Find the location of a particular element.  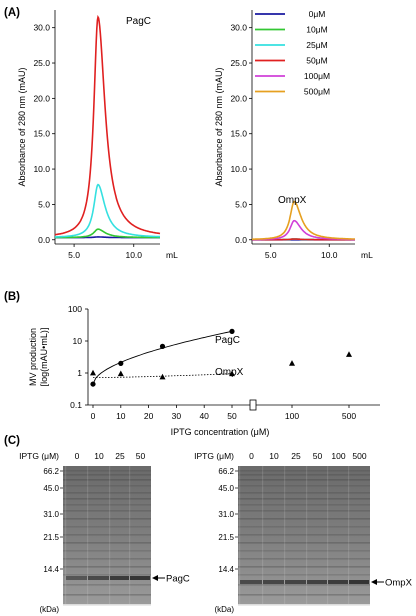

x-tick-label: 40 is located at coordinates (204, 416).